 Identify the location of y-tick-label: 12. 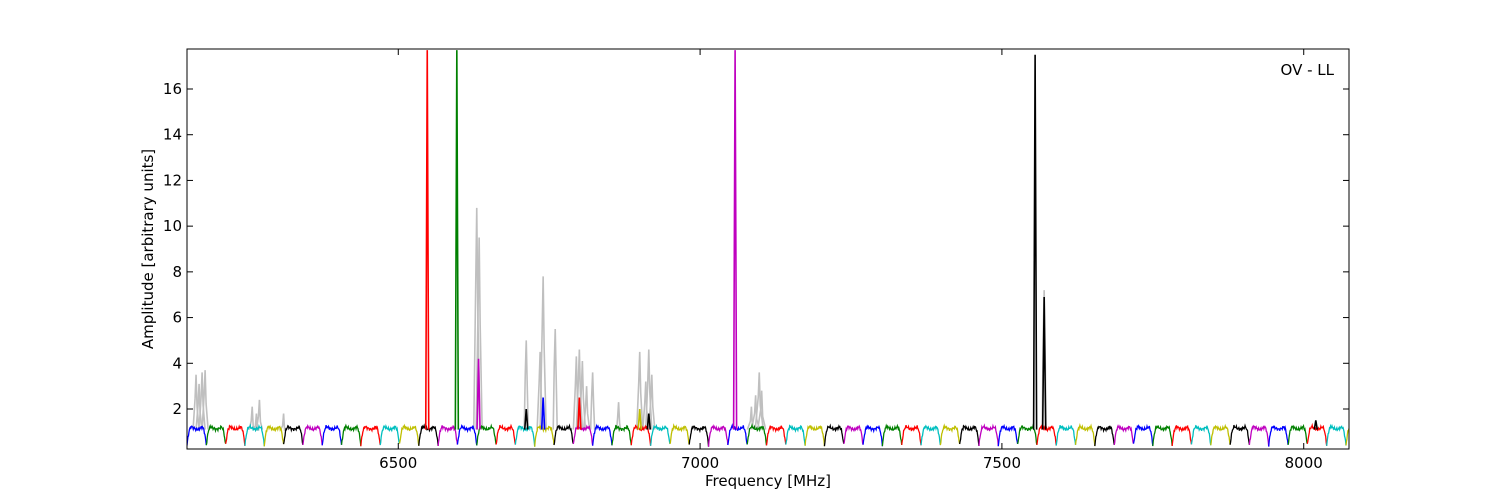
(172, 180).